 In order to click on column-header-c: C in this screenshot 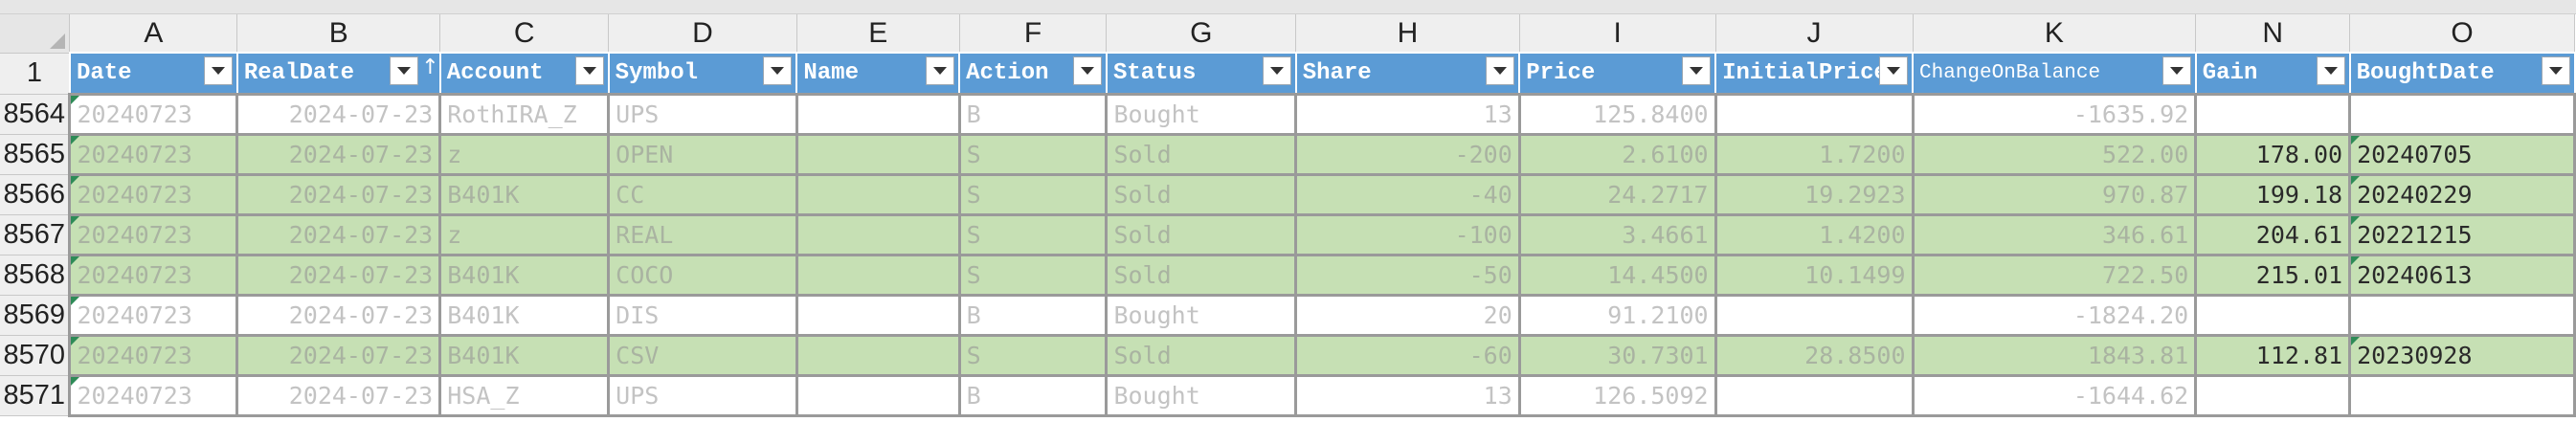, I will do `click(524, 34)`.